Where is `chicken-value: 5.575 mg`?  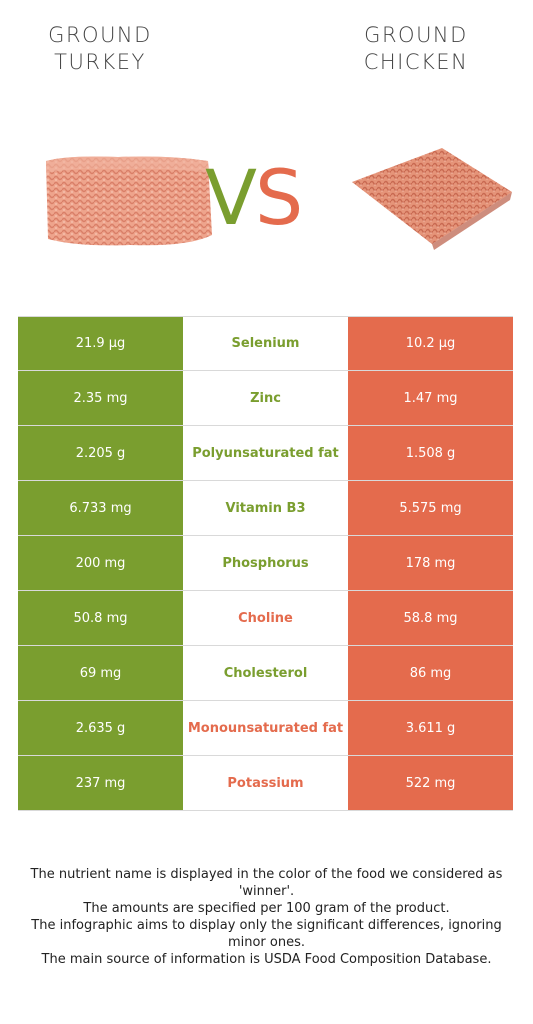 chicken-value: 5.575 mg is located at coordinates (430, 508).